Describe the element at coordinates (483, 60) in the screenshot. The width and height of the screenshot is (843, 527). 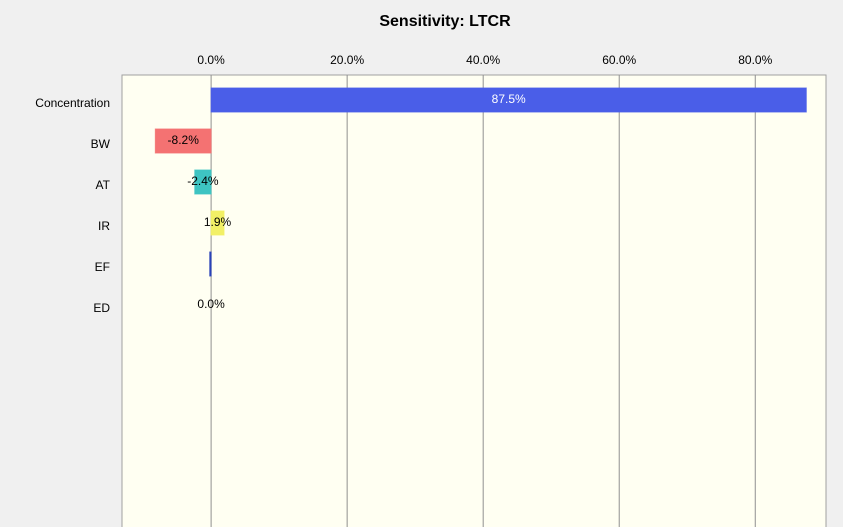
I see `x-tick-label: 40.0%` at that location.